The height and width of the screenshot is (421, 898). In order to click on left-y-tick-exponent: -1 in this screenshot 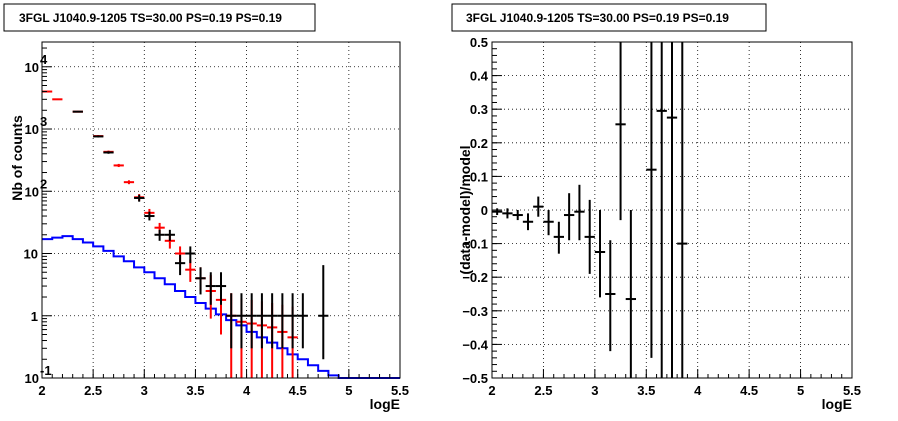, I will do `click(46, 370)`.